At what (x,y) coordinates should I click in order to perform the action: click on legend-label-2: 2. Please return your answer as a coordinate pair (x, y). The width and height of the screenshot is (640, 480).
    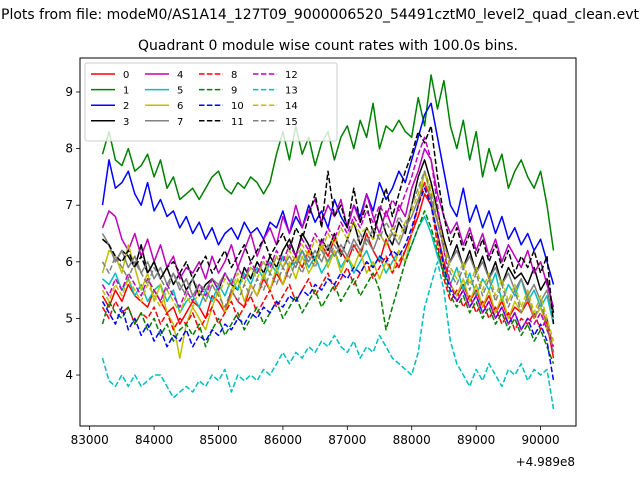
    Looking at the image, I should click on (126, 106).